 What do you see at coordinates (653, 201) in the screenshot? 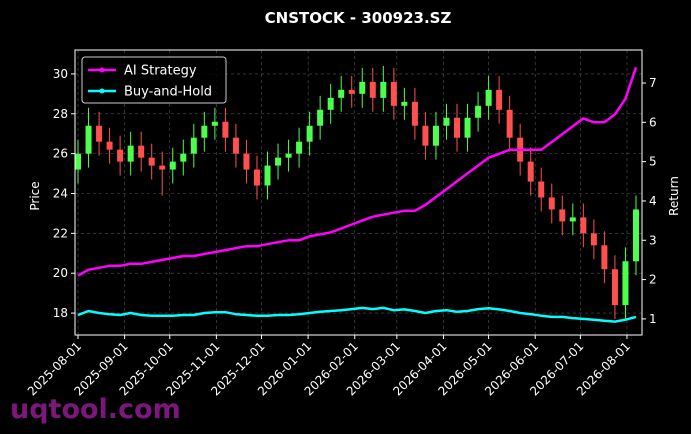
I see `y2-tick-label: 4` at bounding box center [653, 201].